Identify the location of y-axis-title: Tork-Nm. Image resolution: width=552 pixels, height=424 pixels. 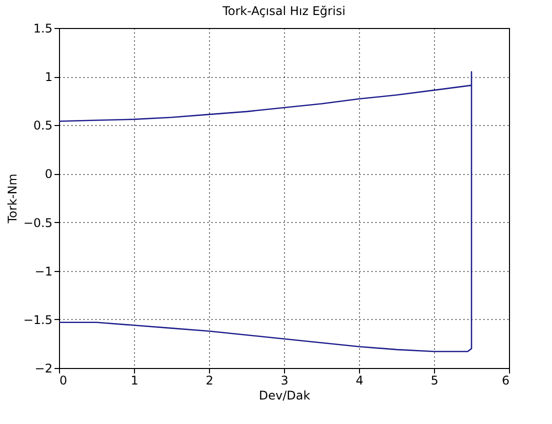
(12, 199).